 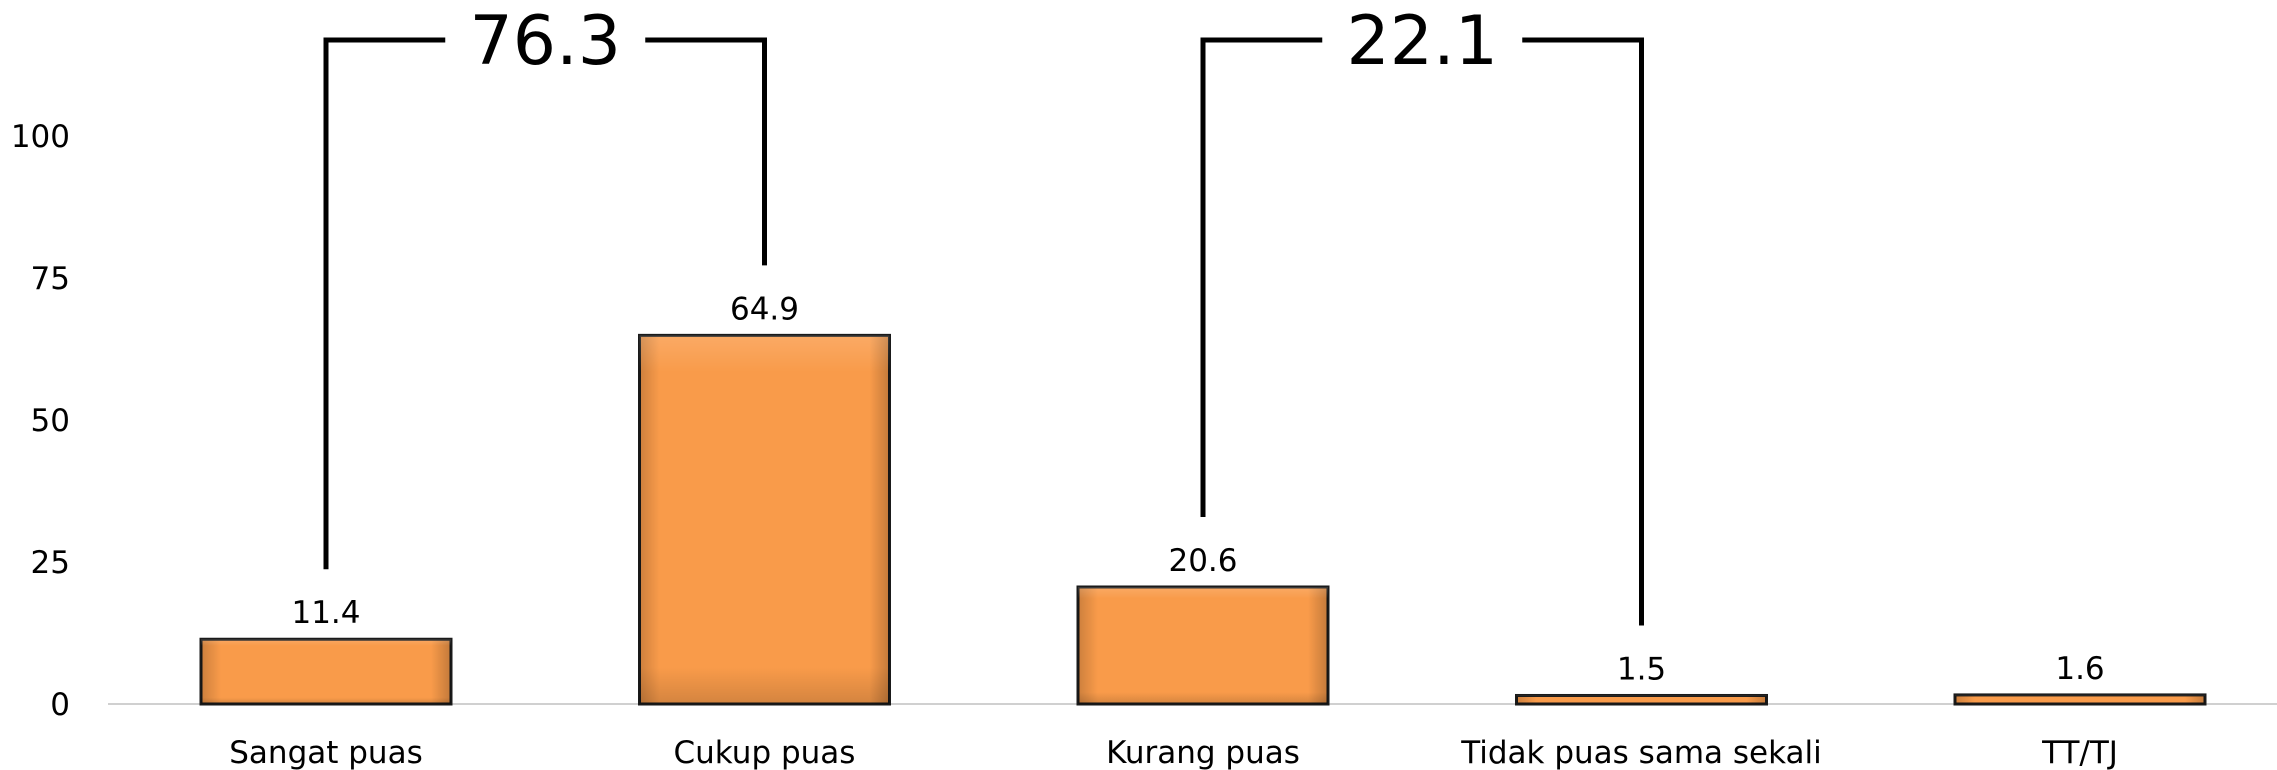 I want to click on category-label: Kurang puas, so click(x=1203, y=752).